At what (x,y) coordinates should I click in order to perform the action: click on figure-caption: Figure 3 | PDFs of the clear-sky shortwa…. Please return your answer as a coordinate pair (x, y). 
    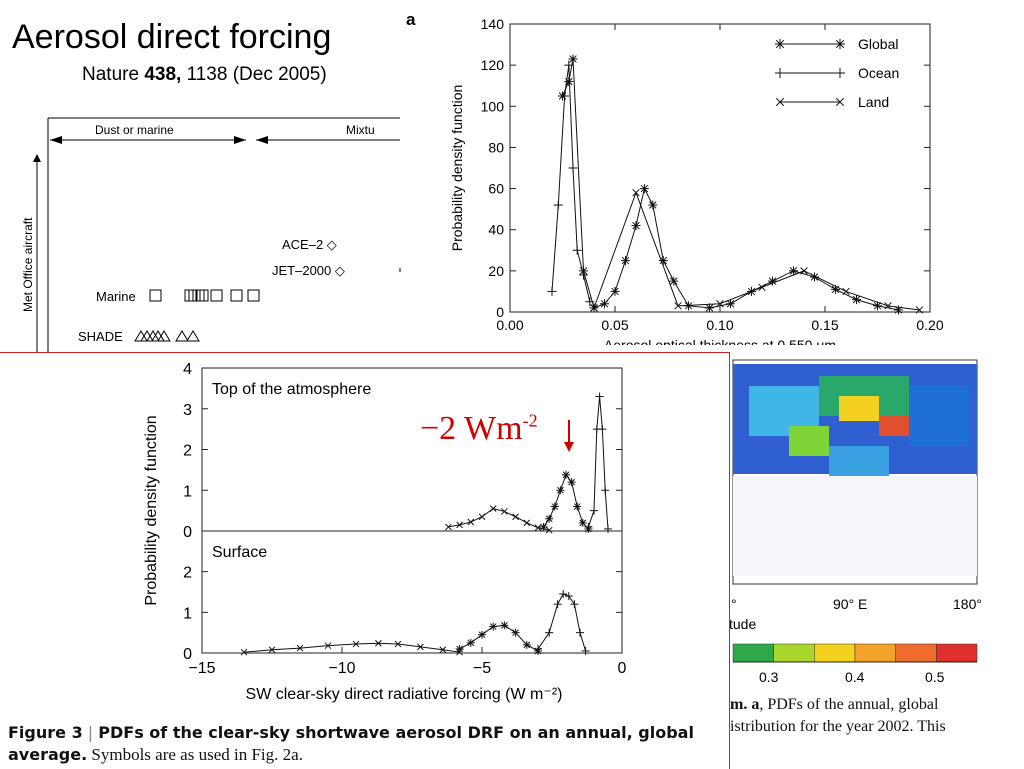
    Looking at the image, I should click on (351, 743).